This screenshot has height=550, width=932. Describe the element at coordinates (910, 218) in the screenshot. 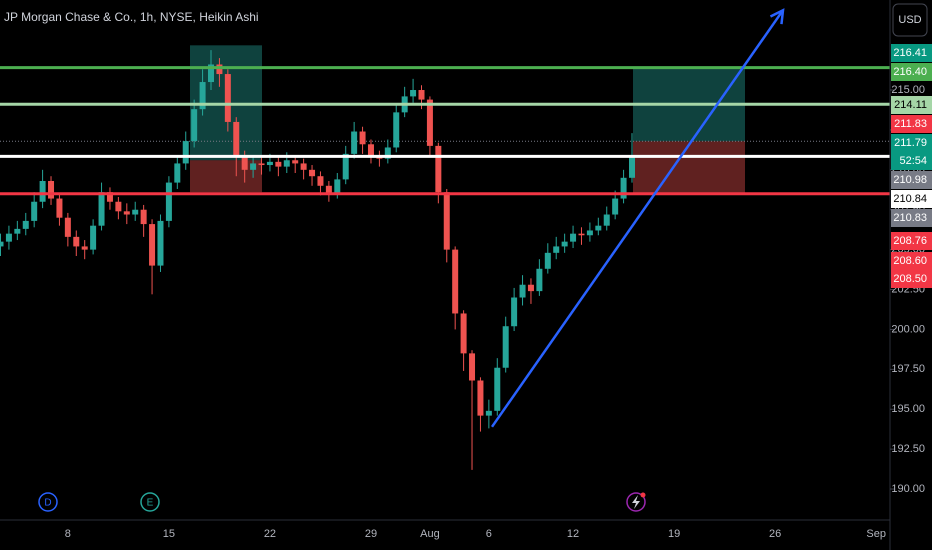

I see `price-badge-label: 210.83` at that location.